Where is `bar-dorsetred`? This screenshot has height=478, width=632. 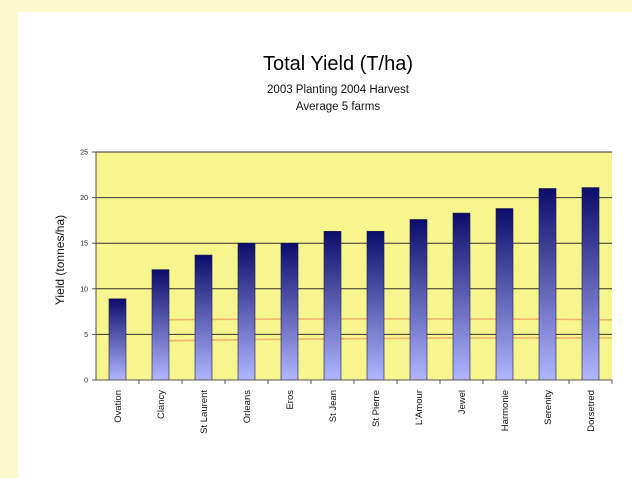 bar-dorsetred is located at coordinates (590, 284).